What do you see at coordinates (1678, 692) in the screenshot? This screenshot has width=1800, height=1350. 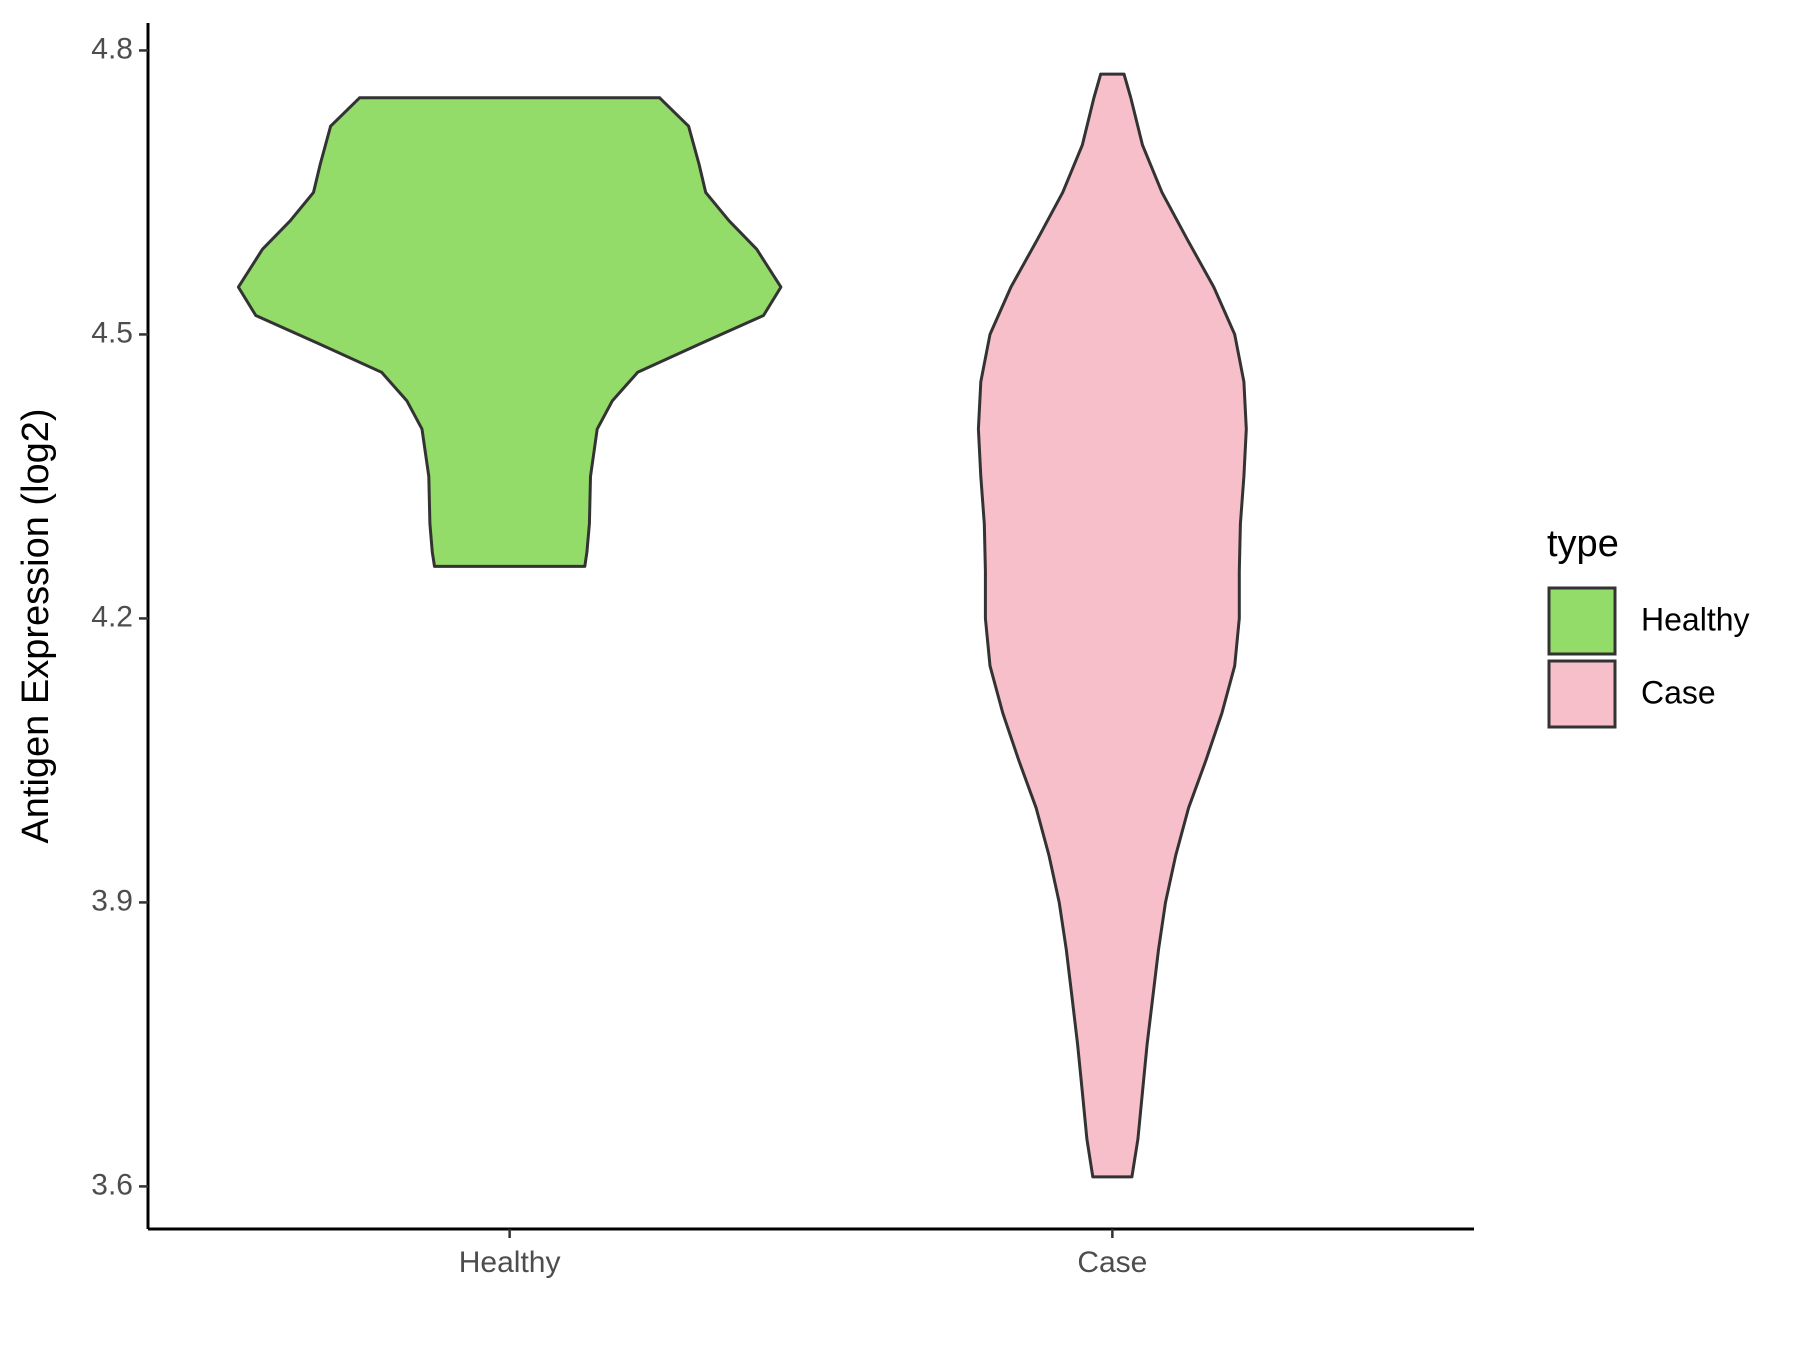 I see `legend-label: Case` at bounding box center [1678, 692].